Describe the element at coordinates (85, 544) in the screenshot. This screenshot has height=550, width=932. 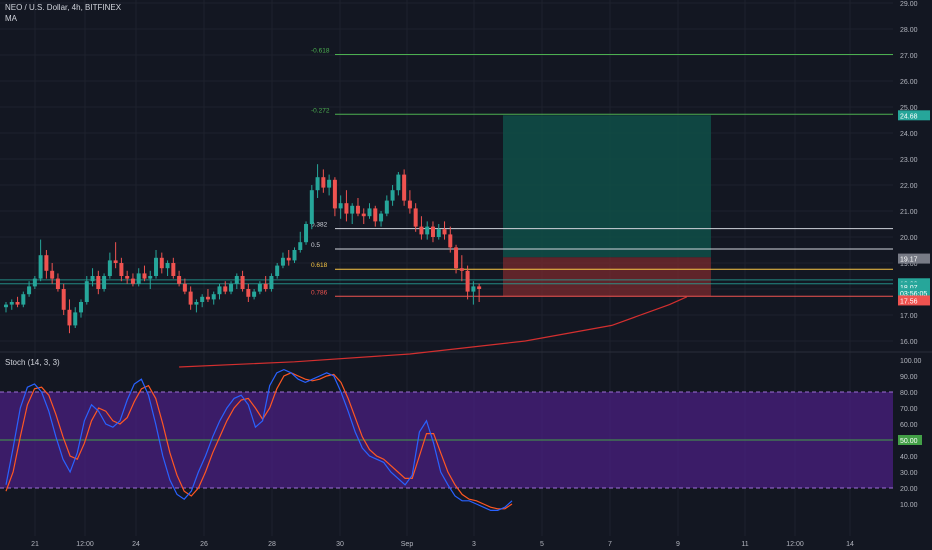
I see `time-tick-label: 12:00` at that location.